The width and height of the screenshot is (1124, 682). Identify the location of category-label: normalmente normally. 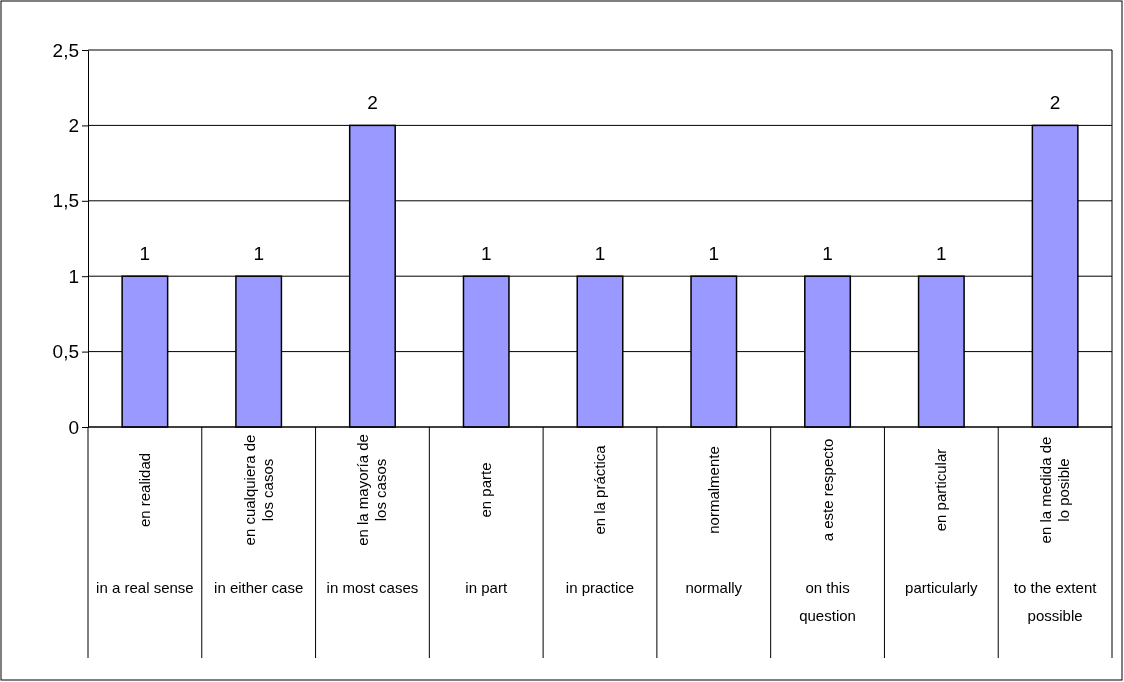
(714, 521).